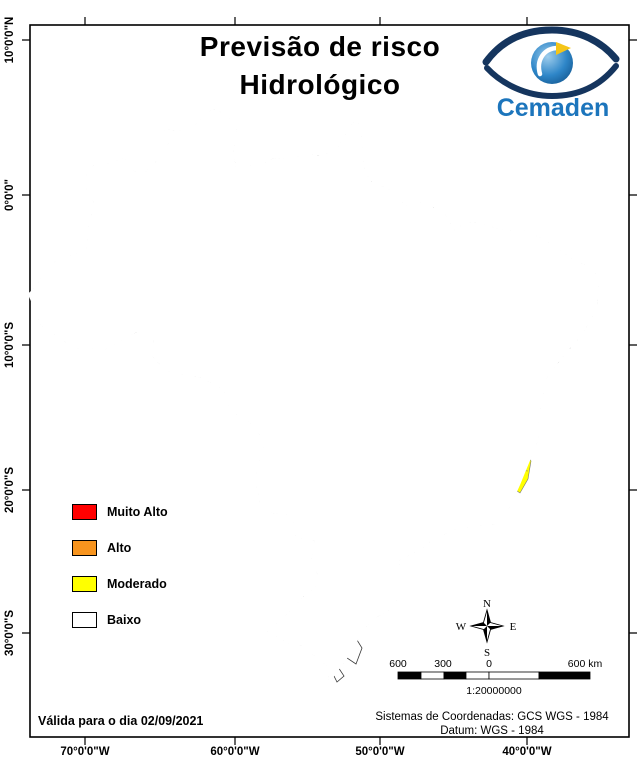 The height and width of the screenshot is (768, 642). I want to click on legend-label-muito-alto: Muito Alto, so click(137, 511).